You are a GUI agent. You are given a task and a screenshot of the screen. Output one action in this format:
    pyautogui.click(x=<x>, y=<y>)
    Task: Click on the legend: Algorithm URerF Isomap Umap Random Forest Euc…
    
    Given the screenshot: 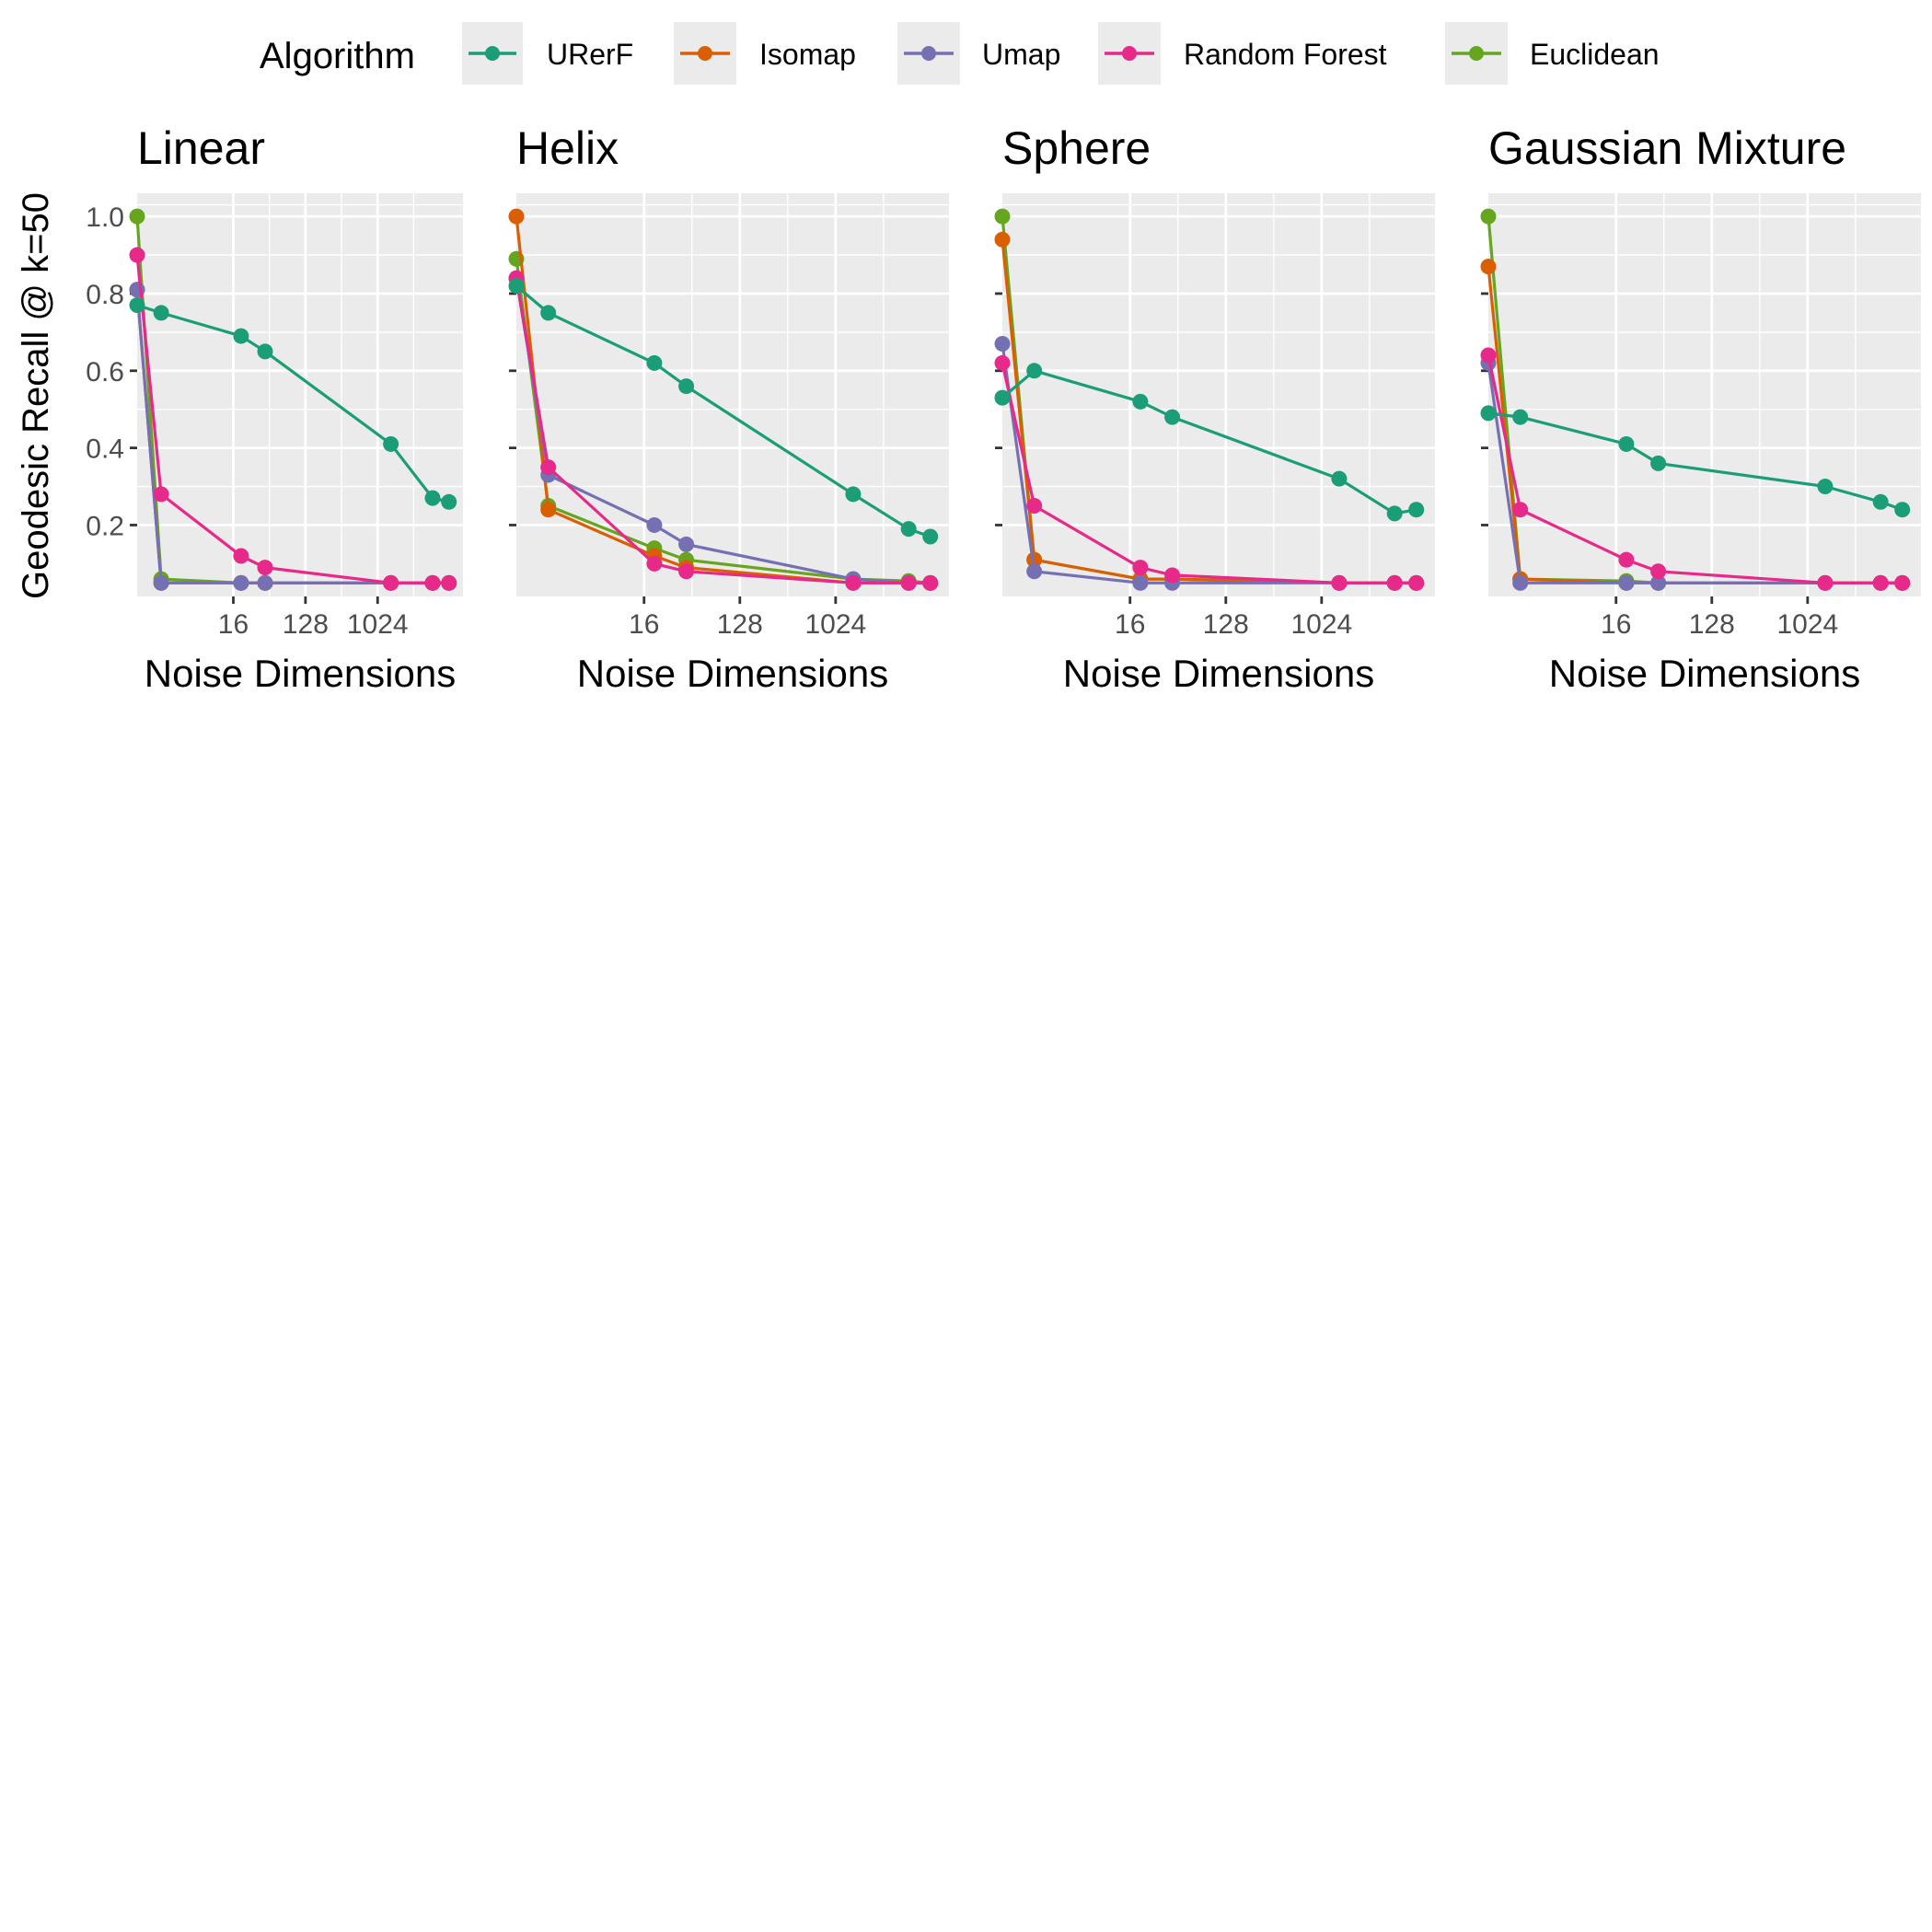 What is the action you would take?
    pyautogui.click(x=960, y=54)
    